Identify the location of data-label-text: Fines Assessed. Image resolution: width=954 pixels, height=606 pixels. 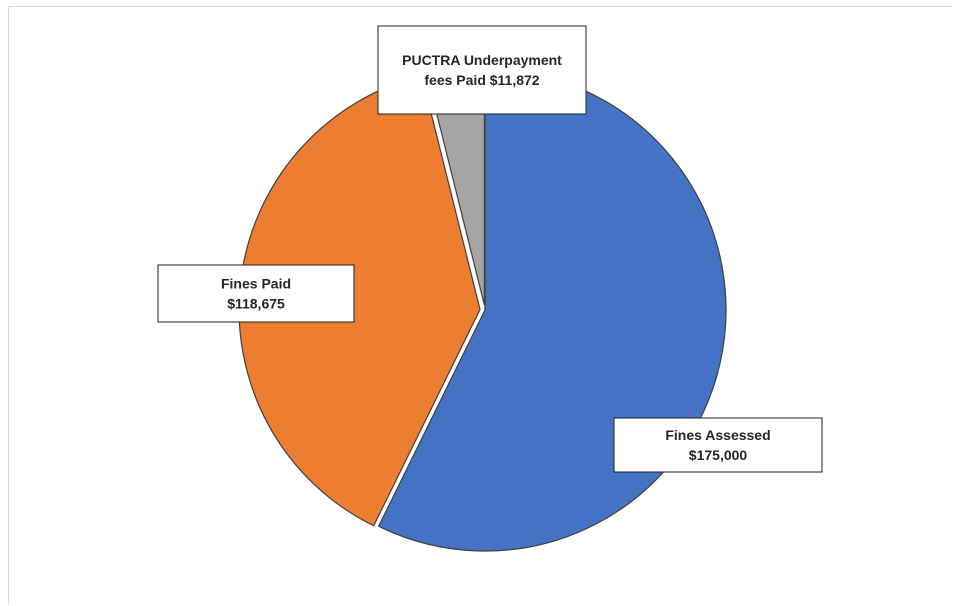
(717, 435).